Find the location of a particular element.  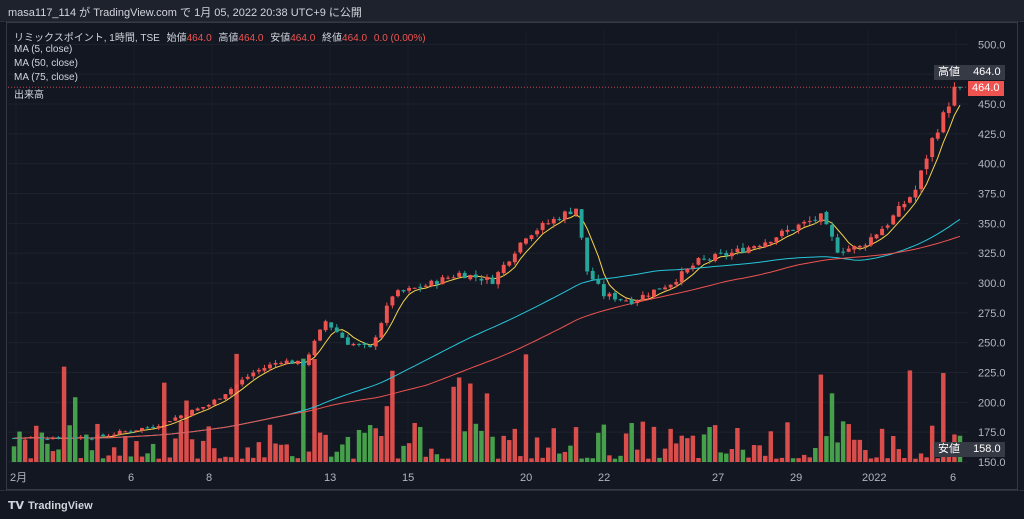

x-tick-label: 8 is located at coordinates (209, 478).